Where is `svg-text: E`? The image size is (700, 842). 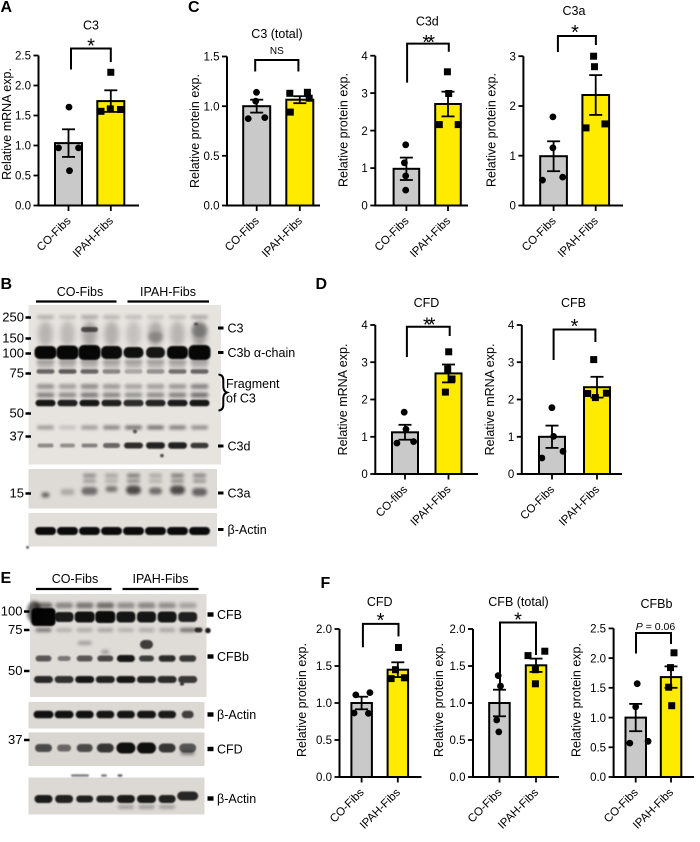
svg-text: E is located at coordinates (6, 578).